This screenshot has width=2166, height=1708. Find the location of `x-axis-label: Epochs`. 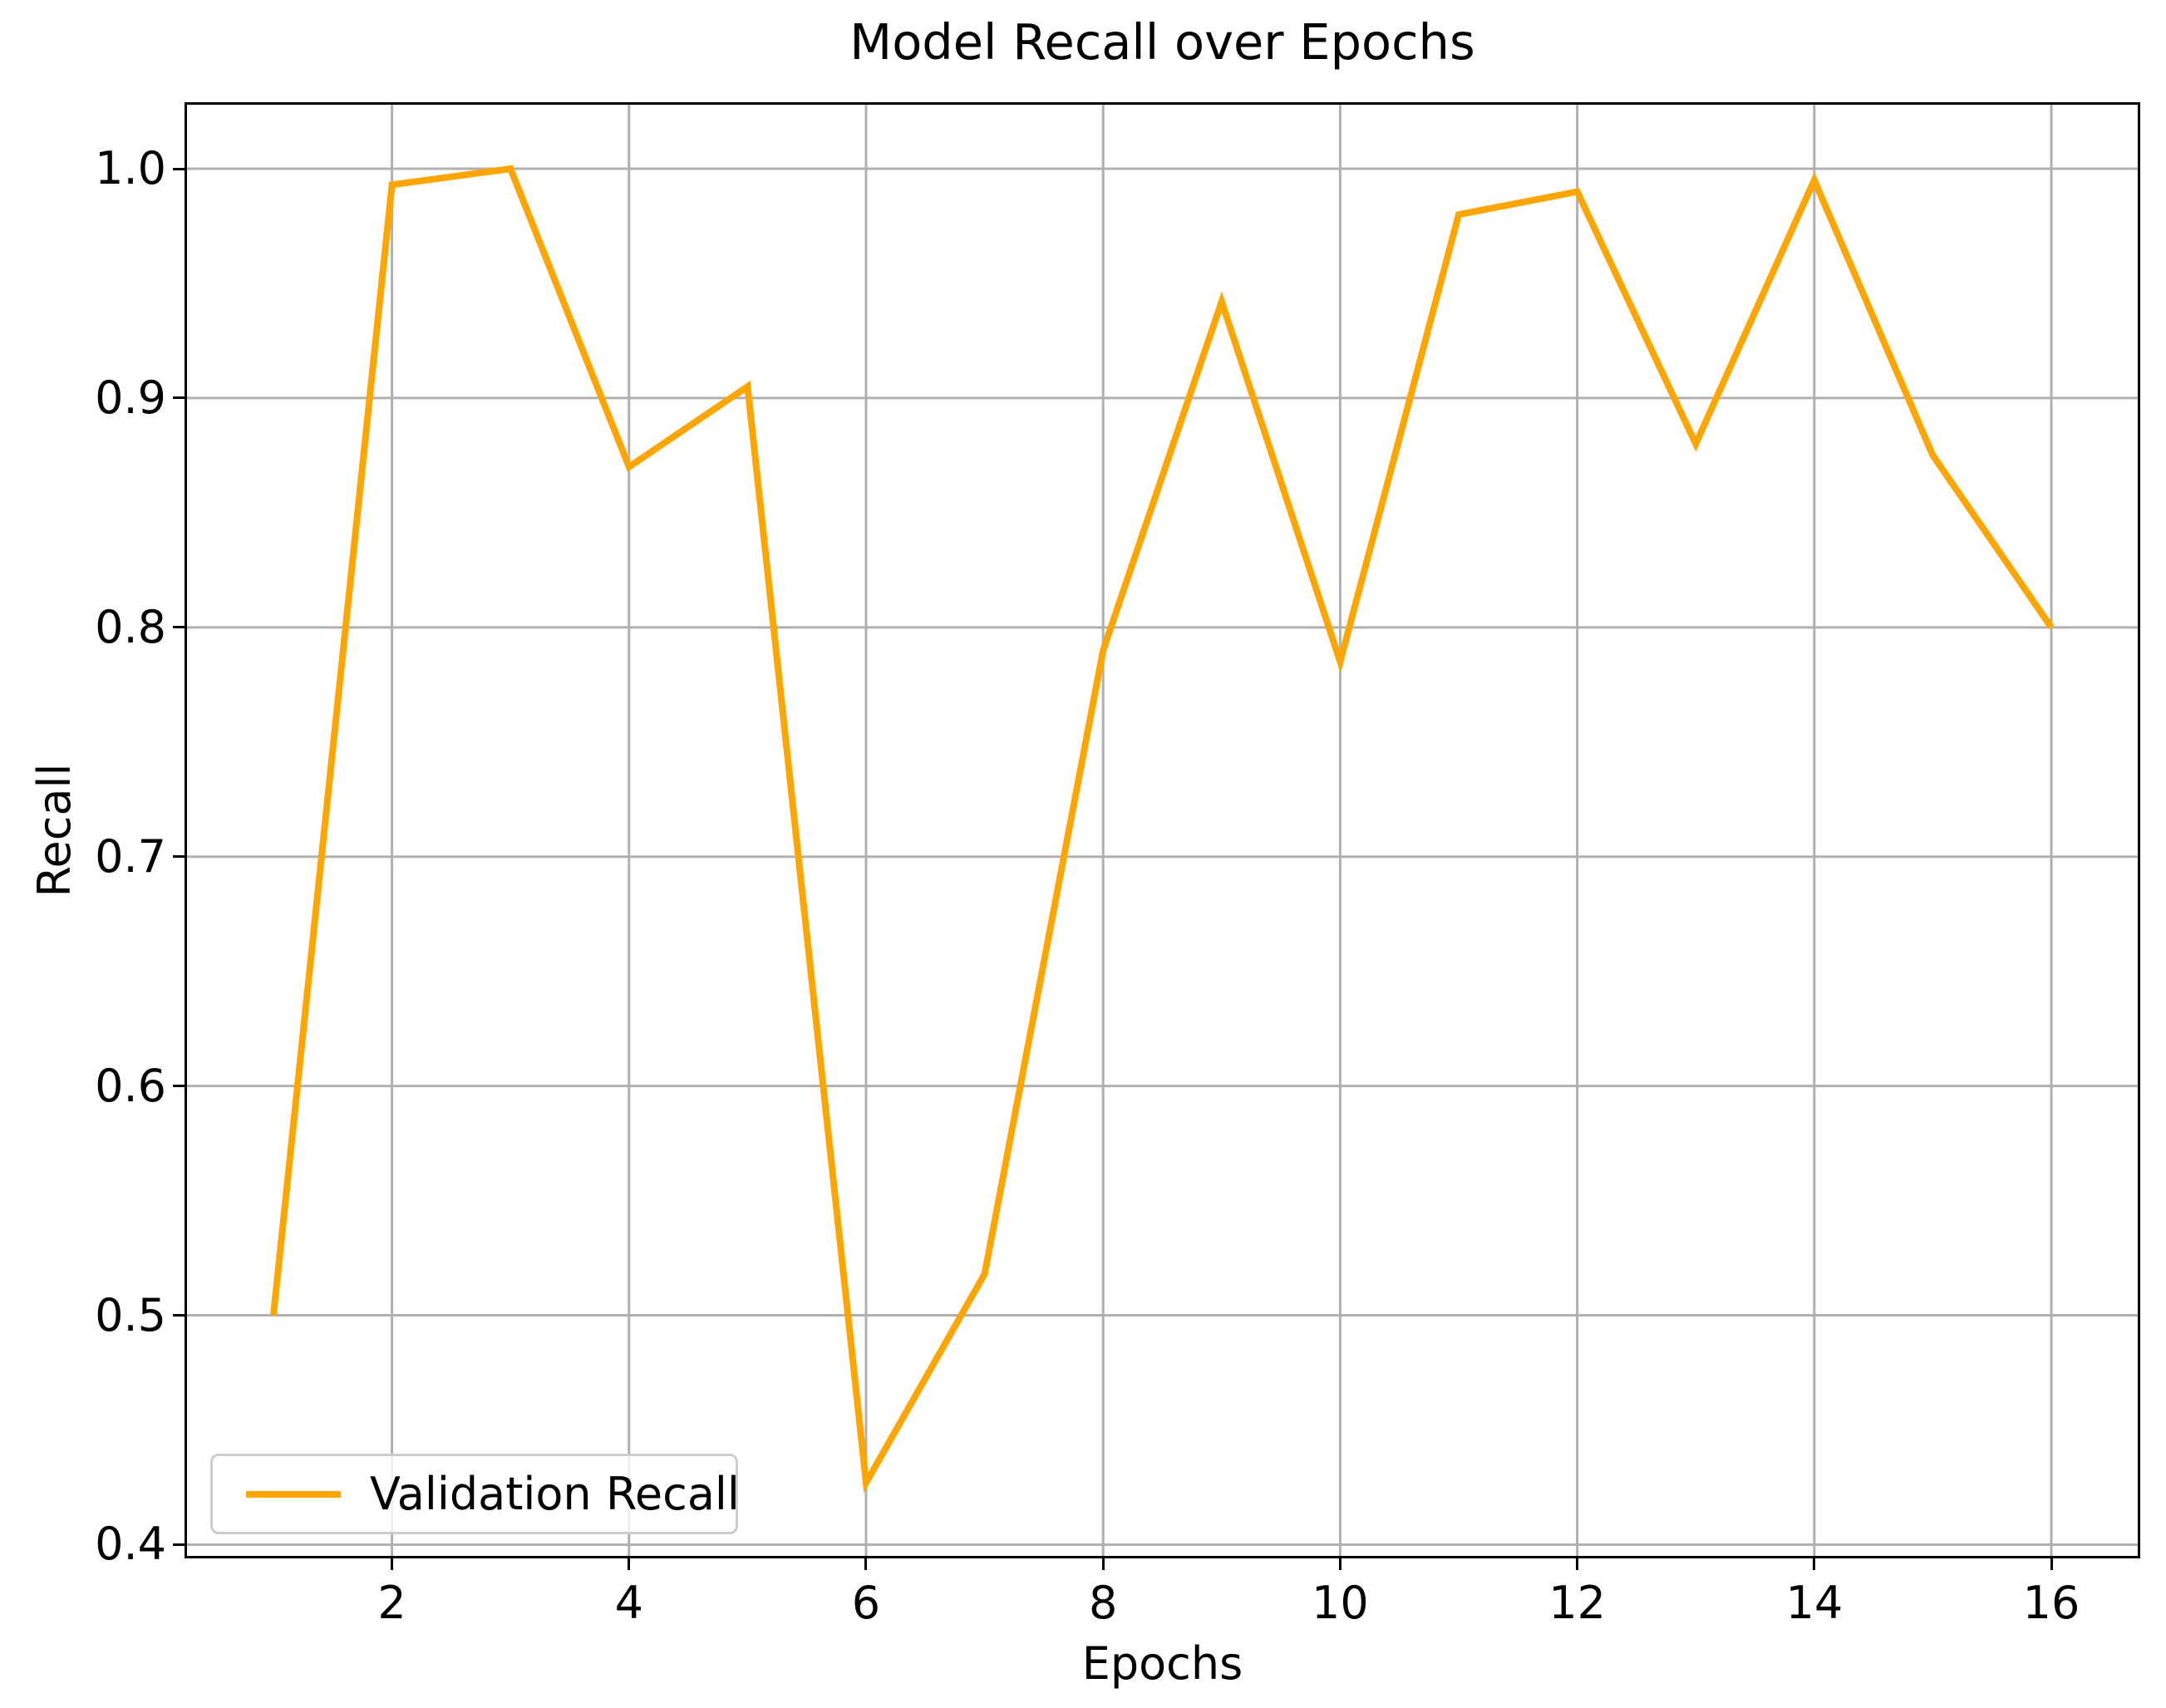

x-axis-label: Epochs is located at coordinates (1162, 1663).